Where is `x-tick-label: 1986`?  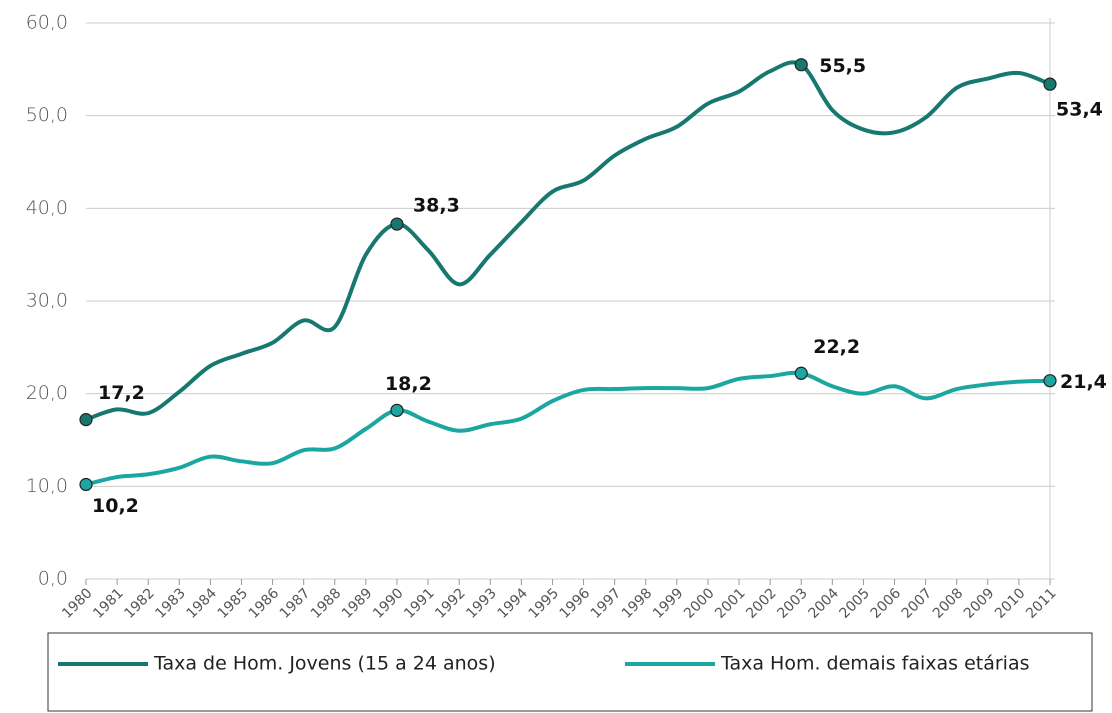
x-tick-label: 1986 is located at coordinates (264, 603).